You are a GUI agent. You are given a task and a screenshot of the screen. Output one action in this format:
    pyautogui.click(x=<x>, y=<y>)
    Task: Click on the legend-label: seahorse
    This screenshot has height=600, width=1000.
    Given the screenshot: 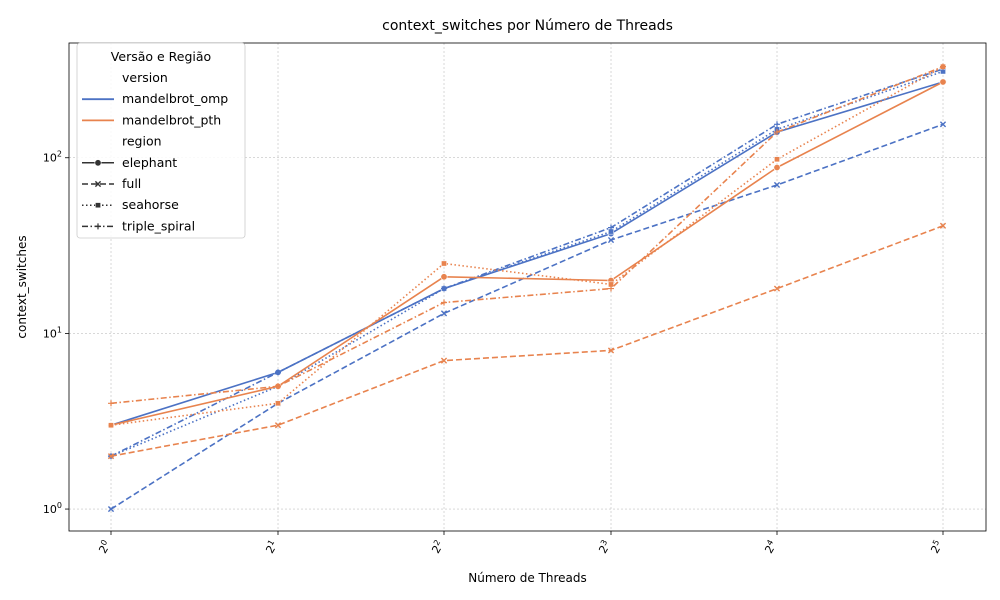 What is the action you would take?
    pyautogui.click(x=150, y=204)
    